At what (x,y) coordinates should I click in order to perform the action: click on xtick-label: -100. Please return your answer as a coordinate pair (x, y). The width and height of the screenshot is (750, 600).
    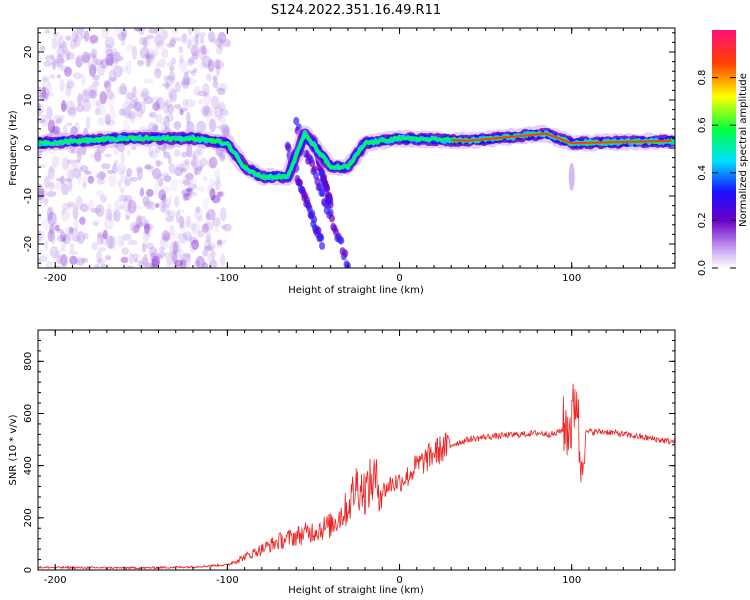
    Looking at the image, I should click on (227, 278).